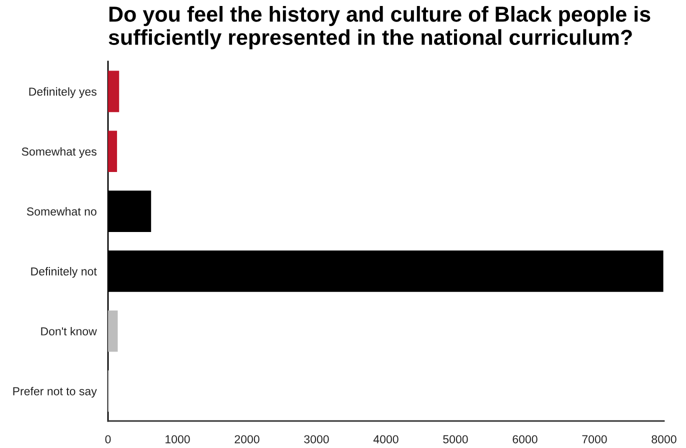  I want to click on x-tick-label: 5000, so click(455, 439).